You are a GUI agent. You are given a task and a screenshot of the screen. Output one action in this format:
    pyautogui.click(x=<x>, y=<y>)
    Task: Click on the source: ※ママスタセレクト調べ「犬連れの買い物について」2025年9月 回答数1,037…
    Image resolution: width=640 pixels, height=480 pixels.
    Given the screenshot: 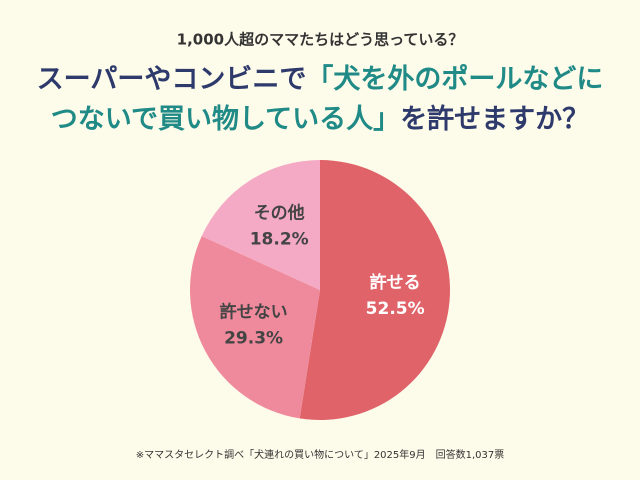 What is the action you would take?
    pyautogui.click(x=320, y=454)
    